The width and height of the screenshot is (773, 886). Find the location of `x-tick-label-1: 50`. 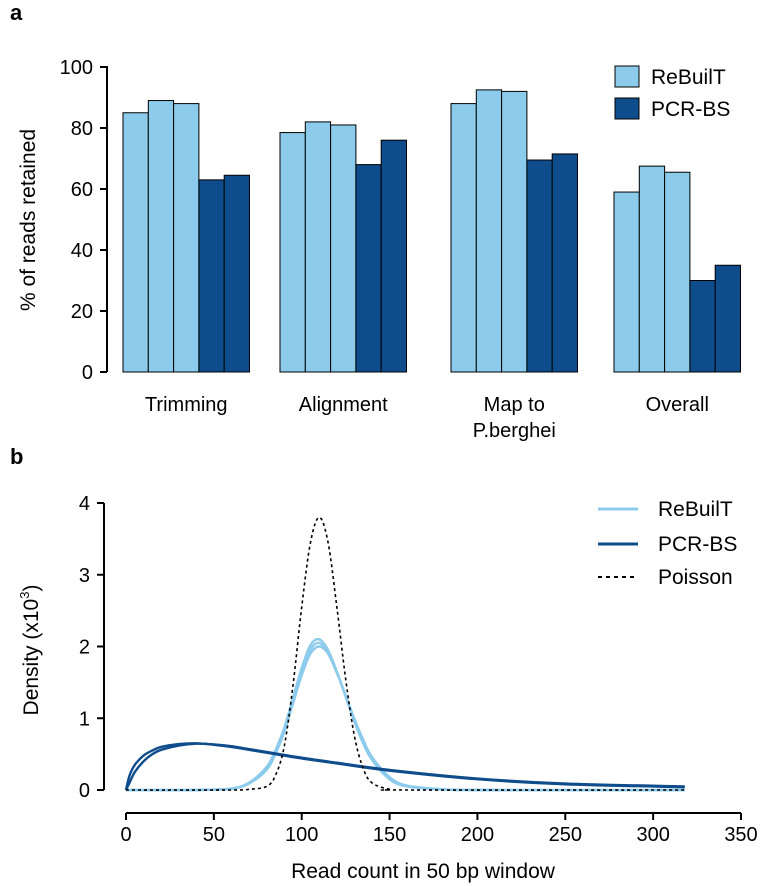

x-tick-label-1: 50 is located at coordinates (214, 835).